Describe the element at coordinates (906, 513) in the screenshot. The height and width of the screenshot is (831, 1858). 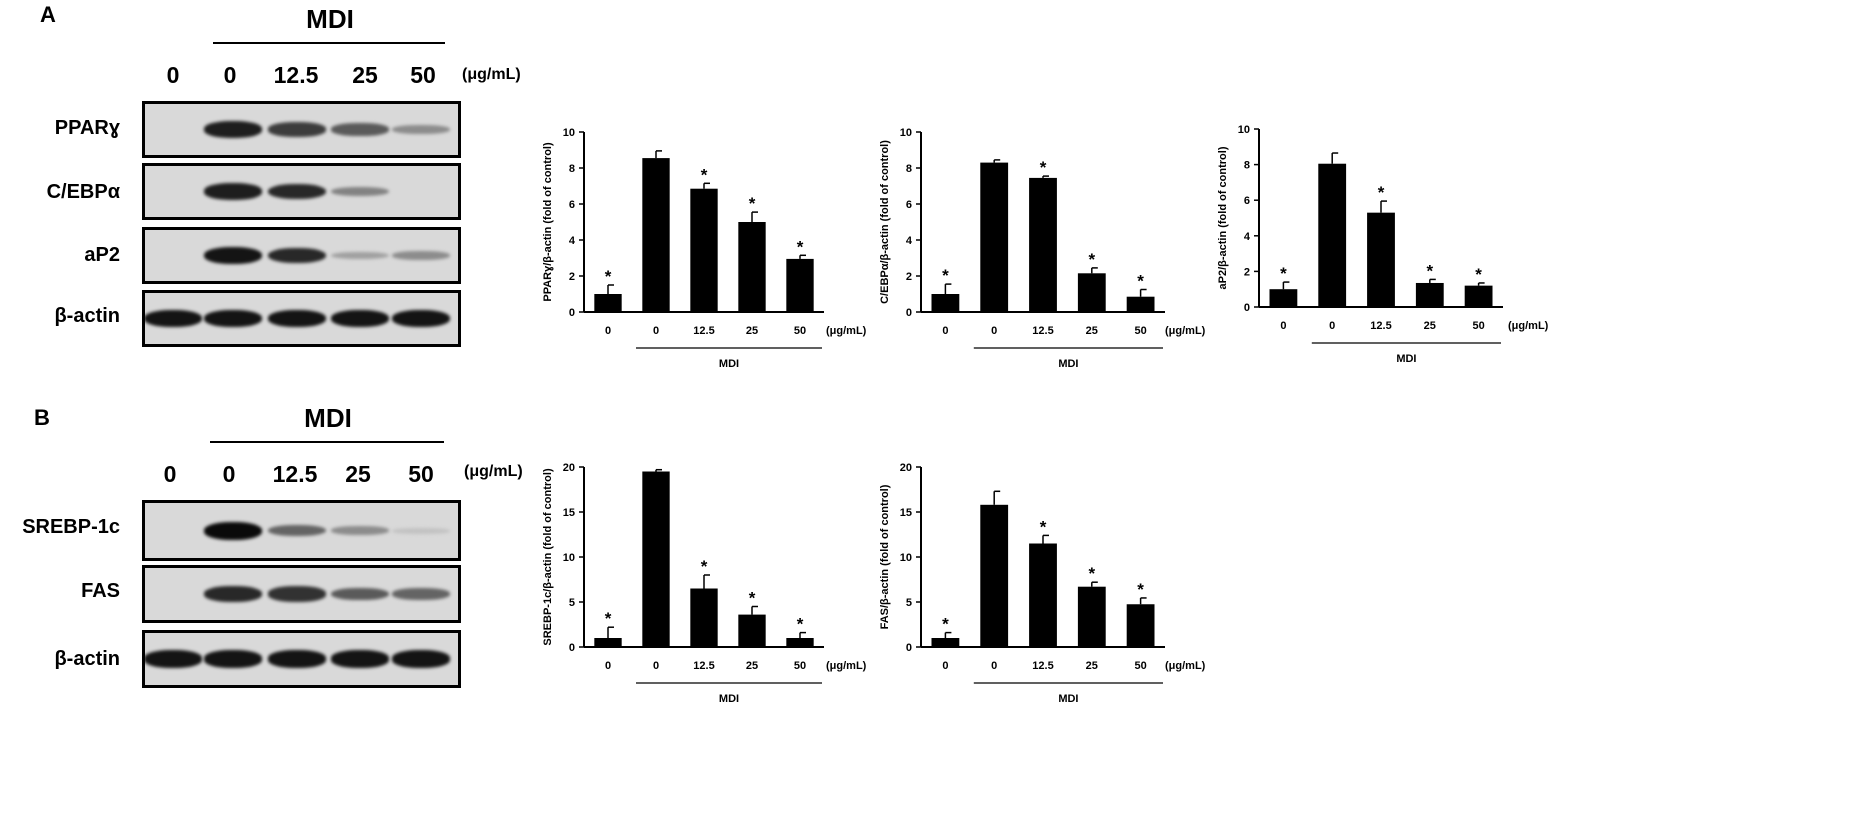
I see `y-tick-label: 15` at that location.